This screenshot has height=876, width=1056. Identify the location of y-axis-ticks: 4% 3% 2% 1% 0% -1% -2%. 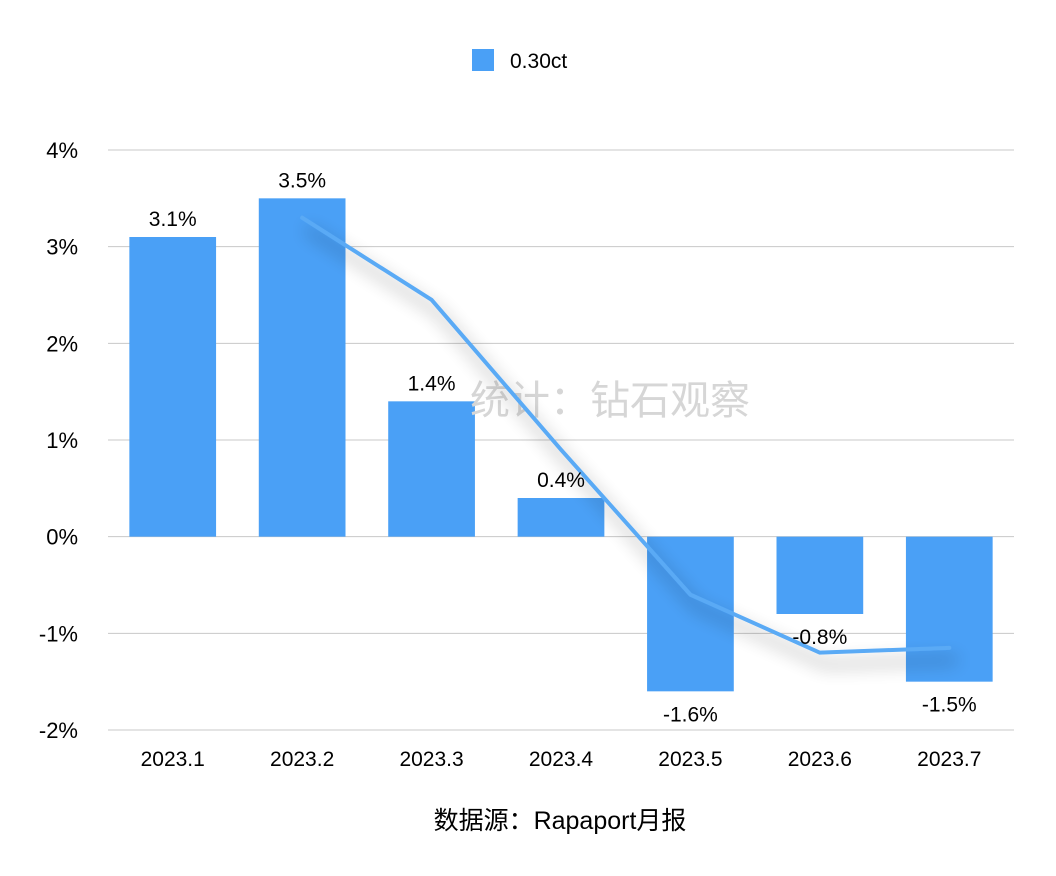
(58, 440).